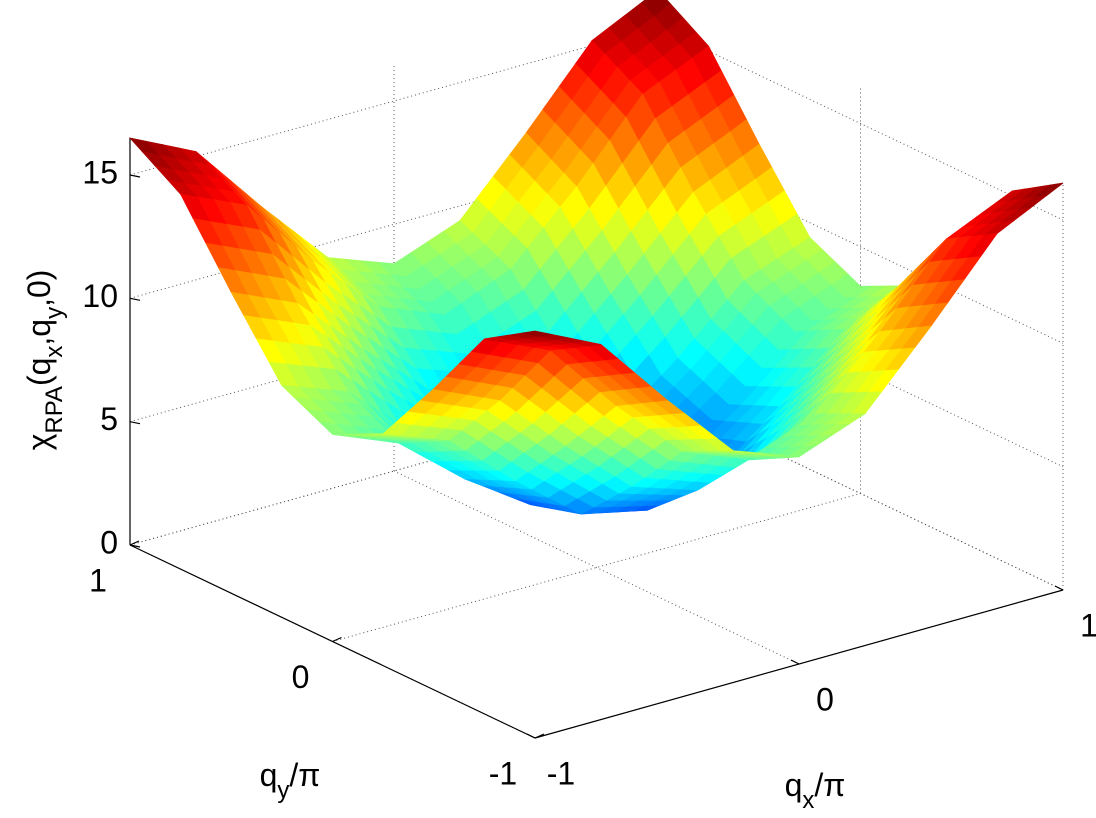 This screenshot has height=818, width=1096. Describe the element at coordinates (537, 333) in the screenshot. I see `surface-patch` at that location.